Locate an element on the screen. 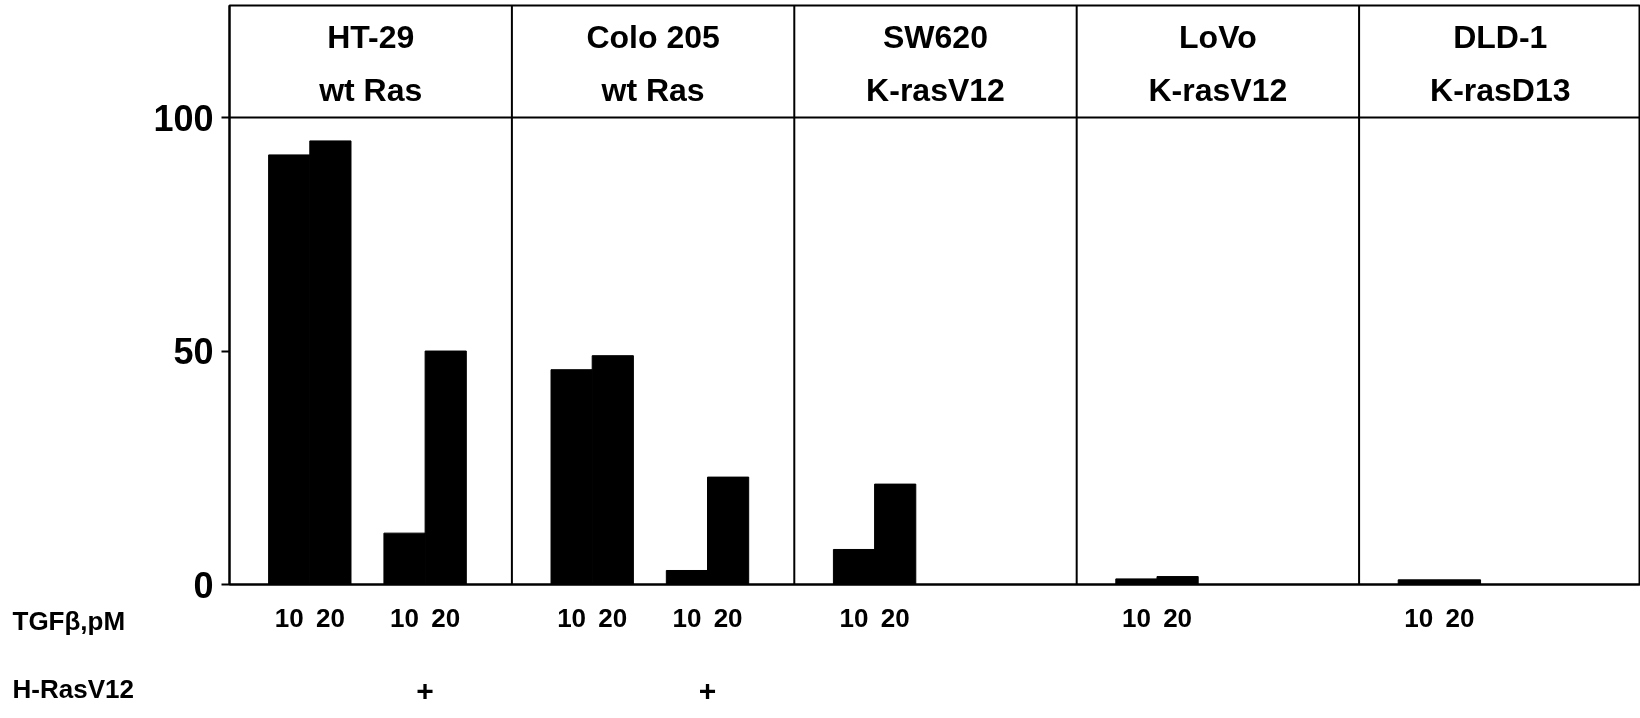 This screenshot has height=718, width=1640. y-tick-label: 50 is located at coordinates (193, 352).